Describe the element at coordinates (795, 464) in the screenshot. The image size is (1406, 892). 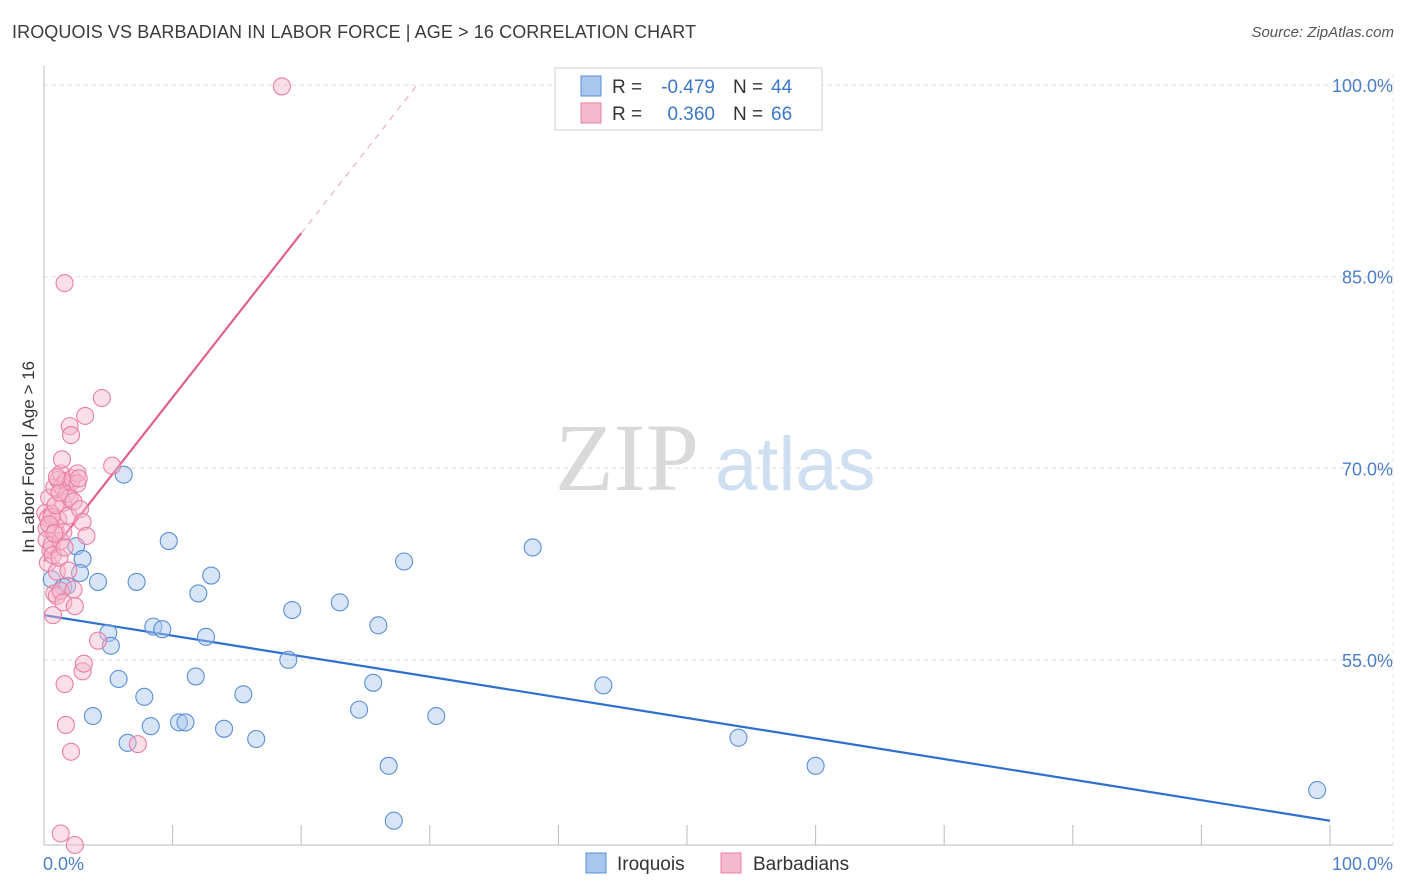
I see `watermark-atlas: atlas` at that location.